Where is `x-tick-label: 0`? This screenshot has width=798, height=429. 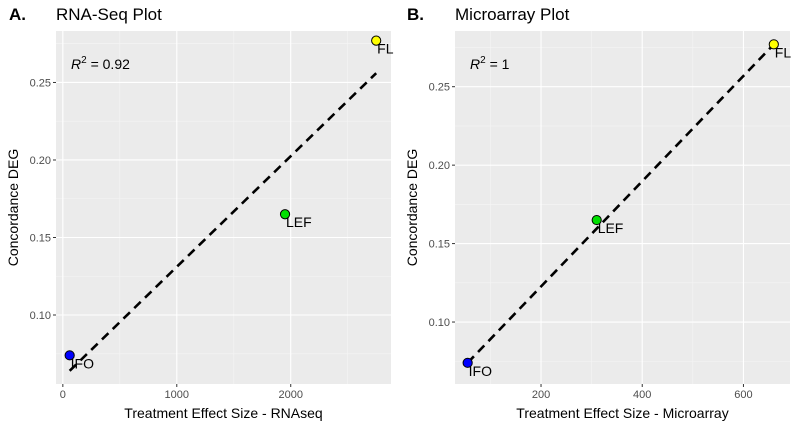 x-tick-label: 0 is located at coordinates (63, 395).